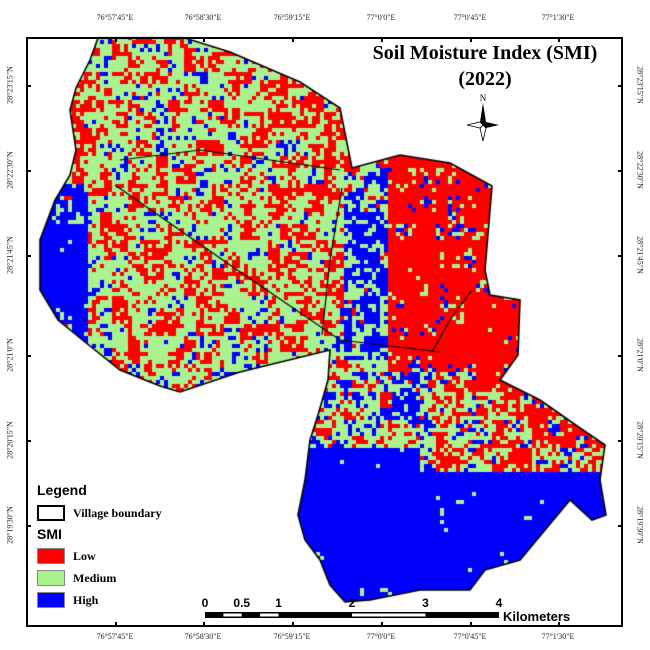  Describe the element at coordinates (99, 600) in the screenshot. I see `legend-item-high: High` at that location.